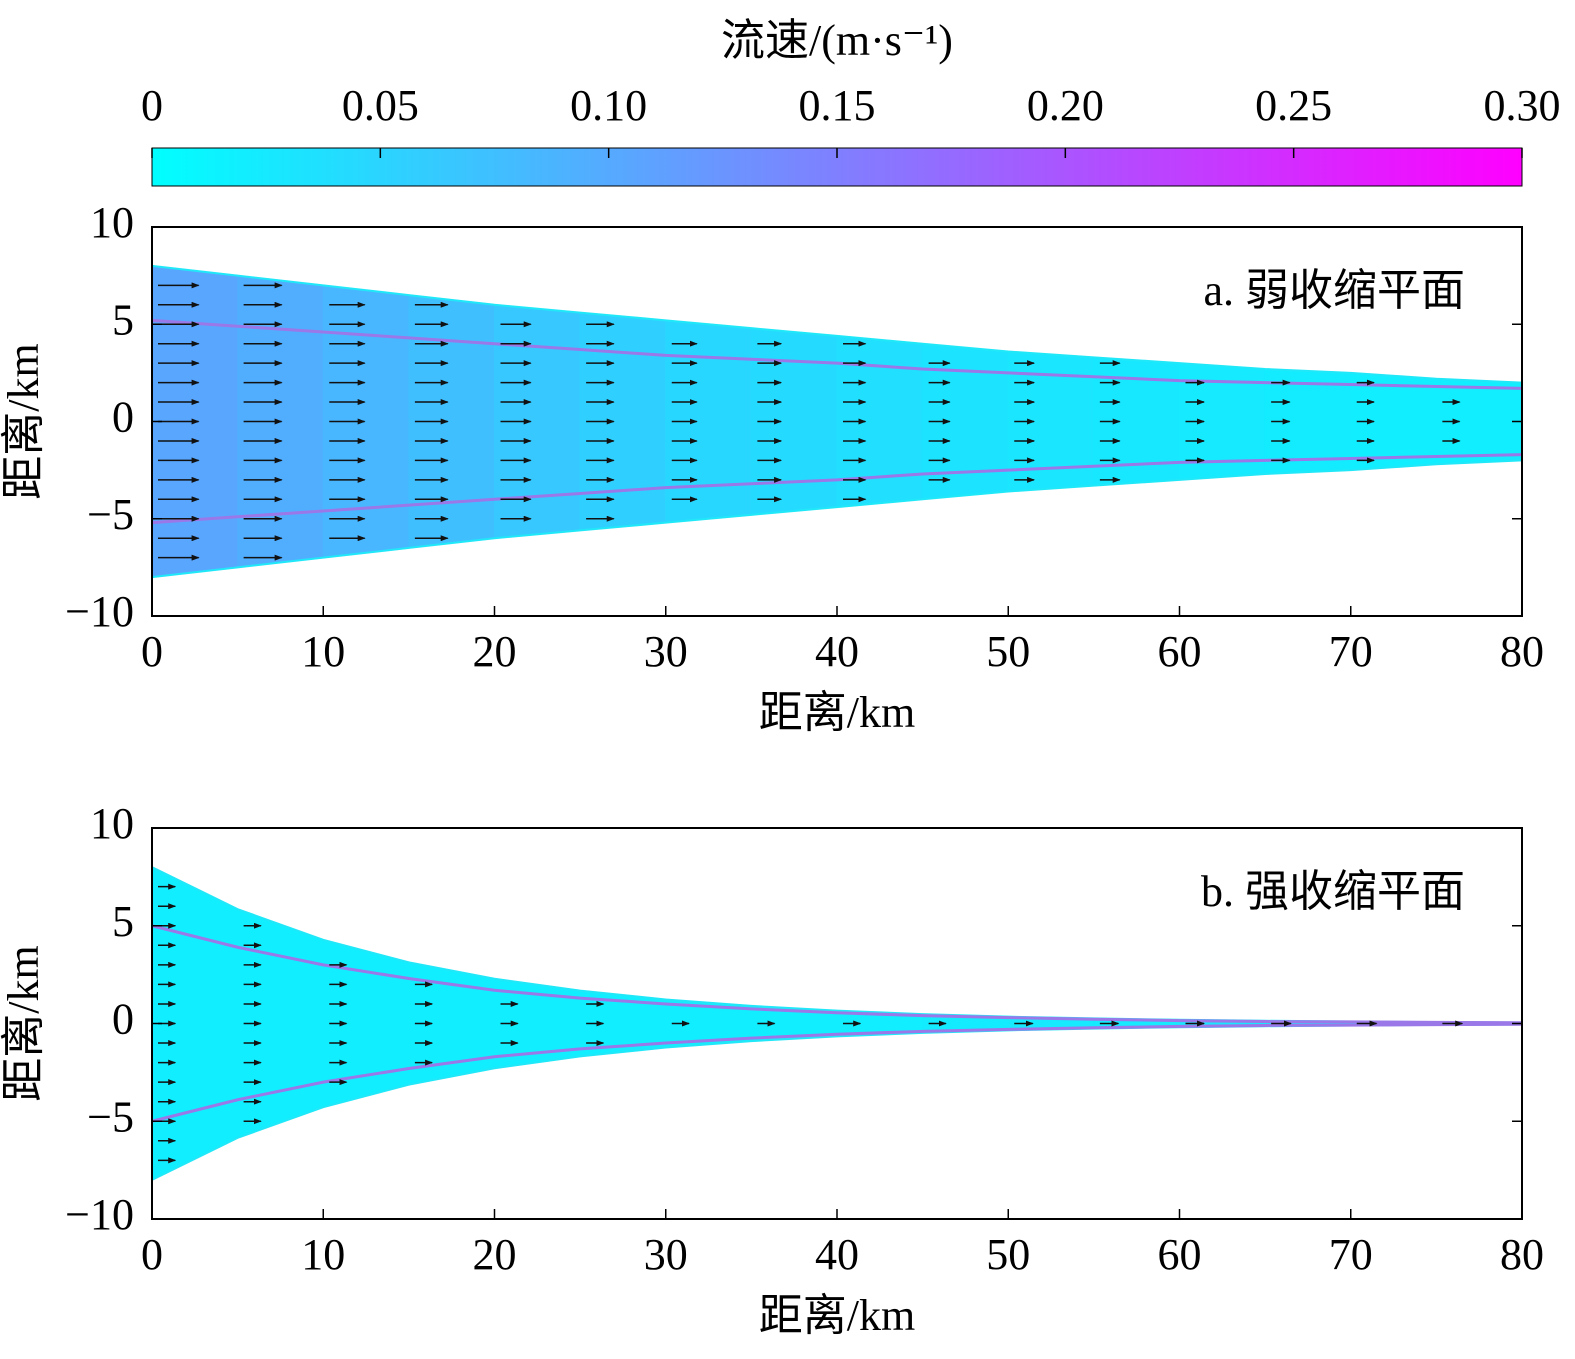 Image resolution: width=1575 pixels, height=1359 pixels. I want to click on colorbar-title: 流速/(m·s⁻¹), so click(837, 40).